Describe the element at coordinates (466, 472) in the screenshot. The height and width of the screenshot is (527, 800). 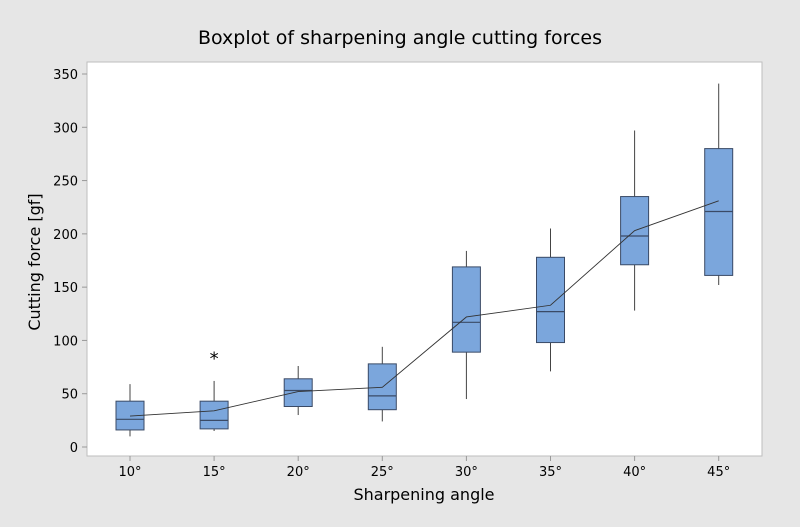
I see `x-tick-label: 30°` at that location.